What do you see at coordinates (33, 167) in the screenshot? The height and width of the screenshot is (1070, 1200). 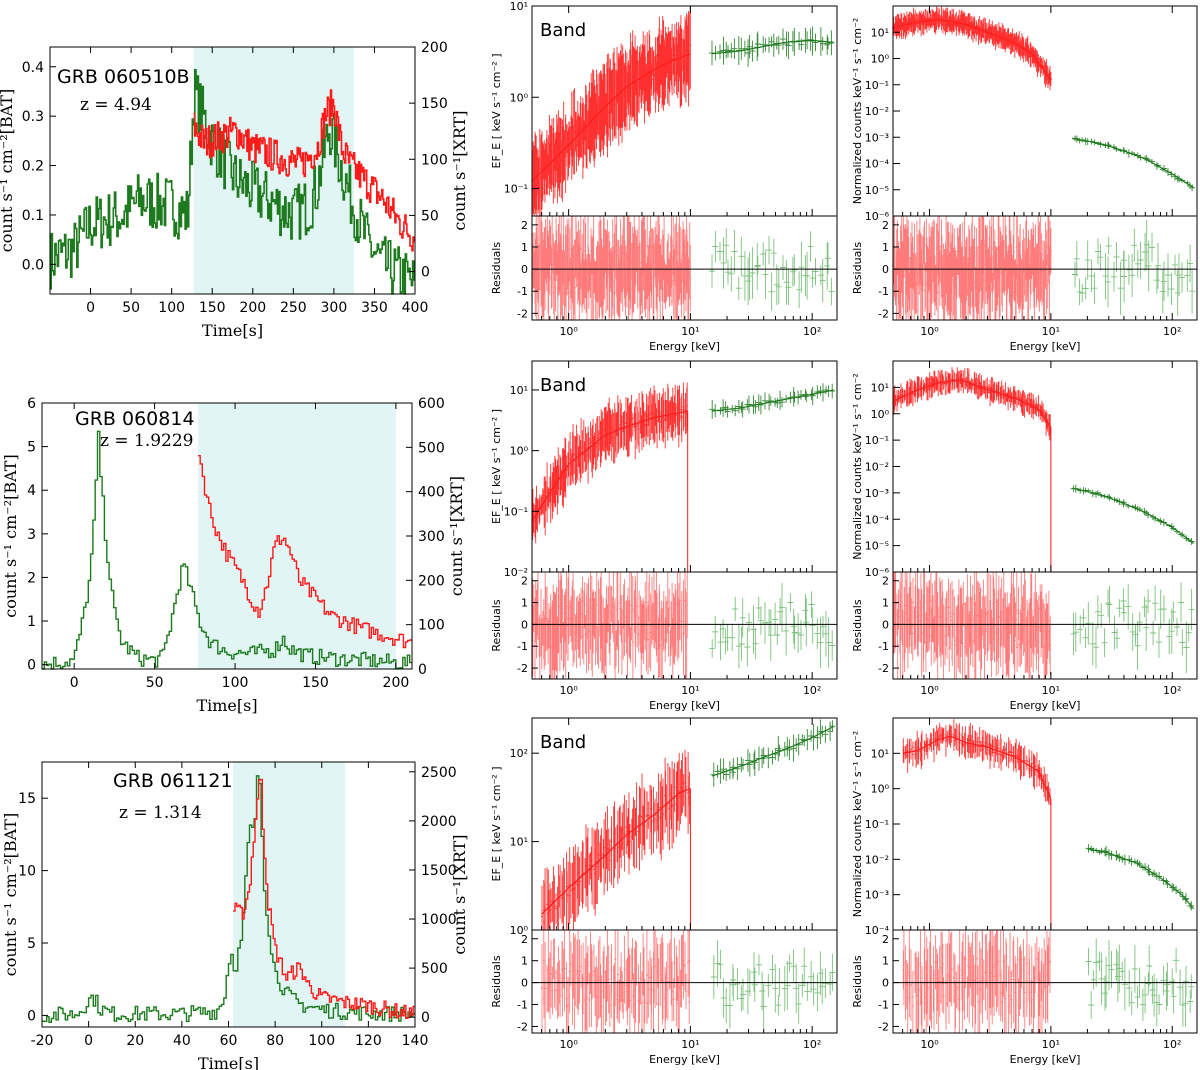 I see `y-tick-label: 0.2` at bounding box center [33, 167].